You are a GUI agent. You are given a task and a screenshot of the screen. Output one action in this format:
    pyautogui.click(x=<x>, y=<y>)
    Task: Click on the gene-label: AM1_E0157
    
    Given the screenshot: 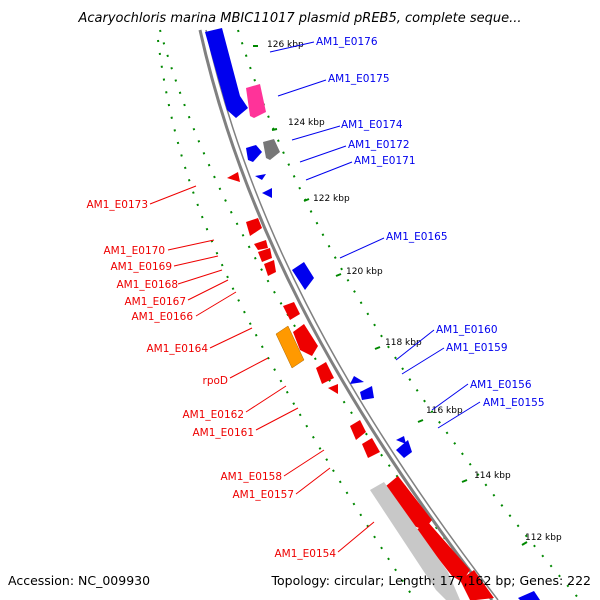 What is the action you would take?
    pyautogui.click(x=263, y=495)
    